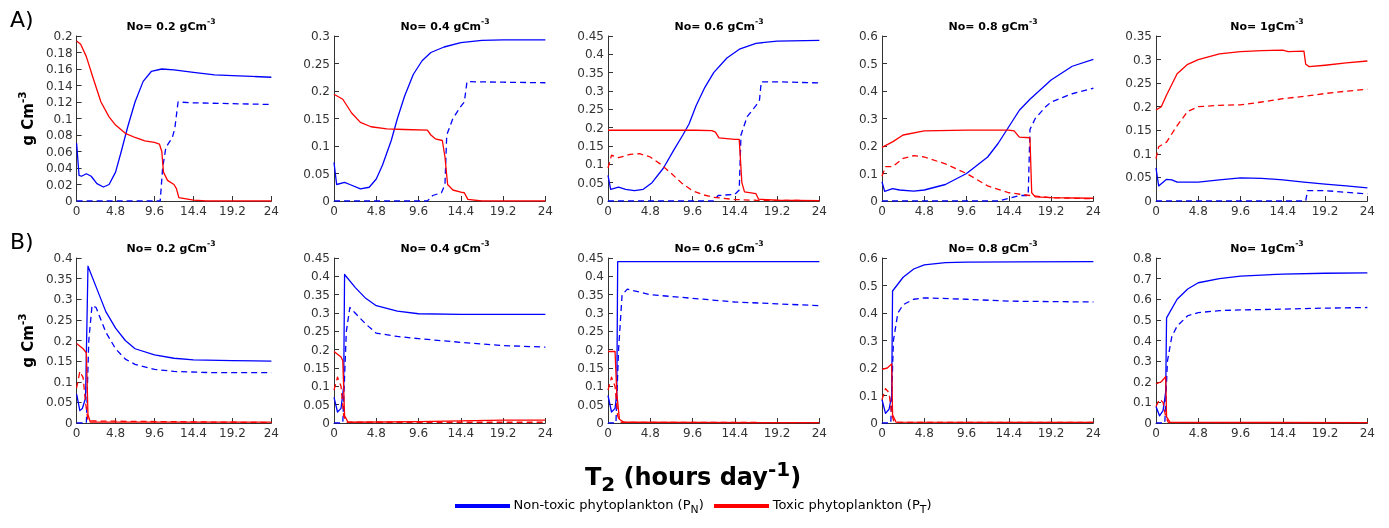 The height and width of the screenshot is (528, 1389). I want to click on legend-label: Non-toxic phytoplankton (P$_{N}$), so click(608, 506).